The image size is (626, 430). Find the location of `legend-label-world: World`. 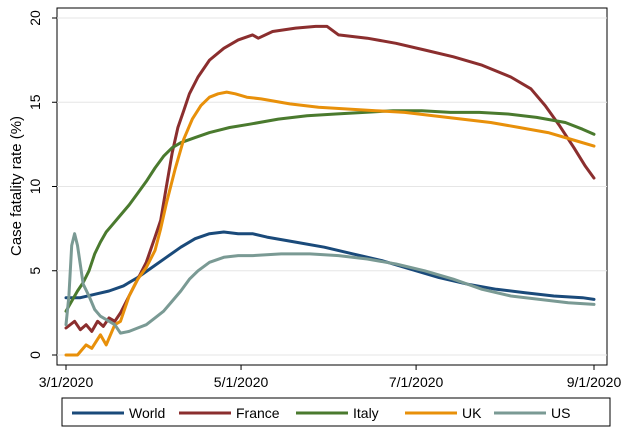

legend-label-world: World is located at coordinates (147, 413).